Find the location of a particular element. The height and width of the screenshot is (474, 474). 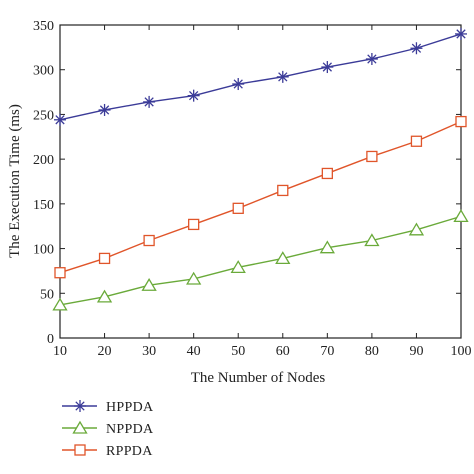

y-tick-label: 150 is located at coordinates (43, 205).